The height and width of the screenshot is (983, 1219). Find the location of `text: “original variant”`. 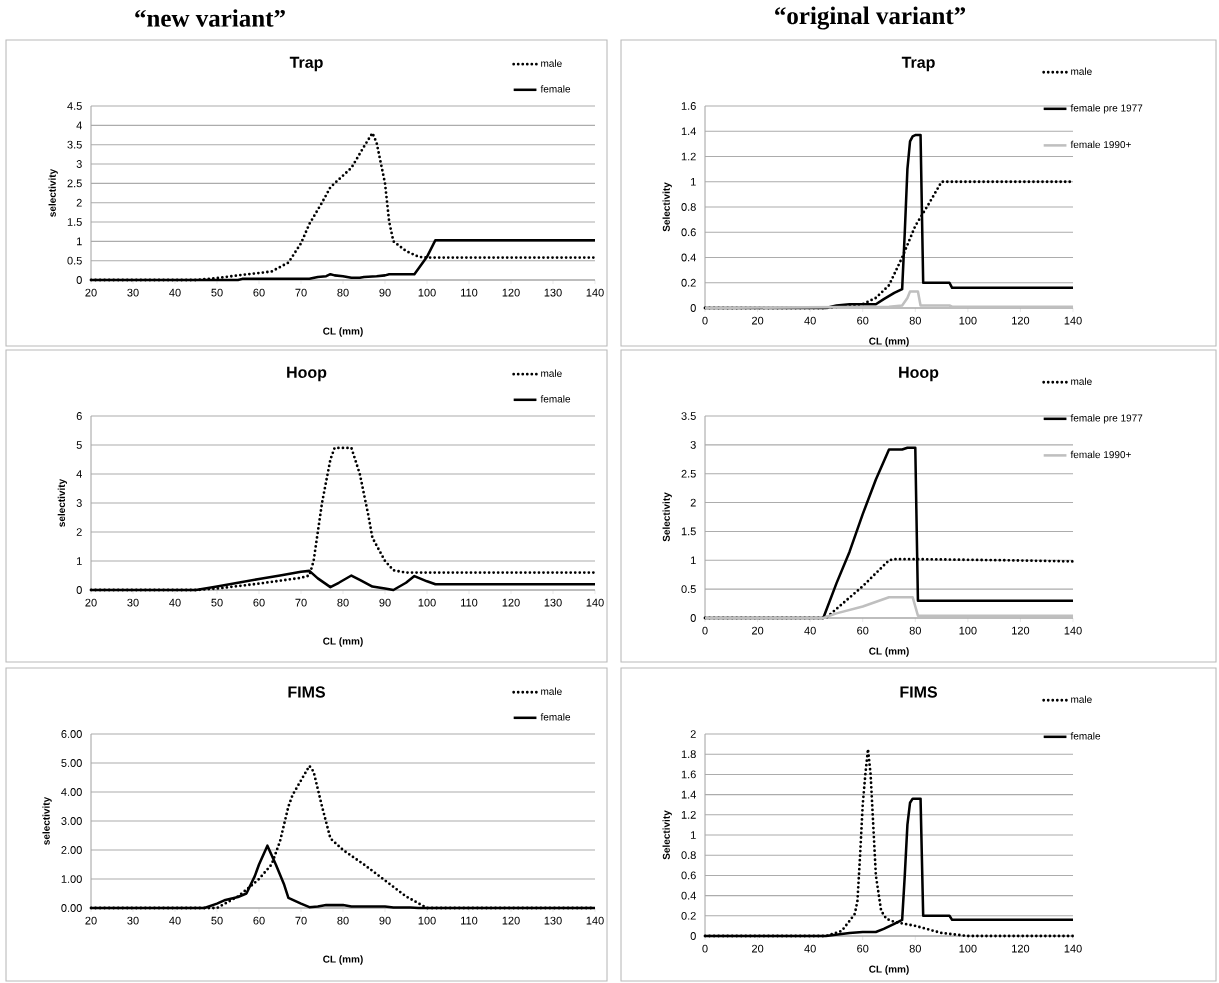

text: “original variant” is located at coordinates (870, 18).